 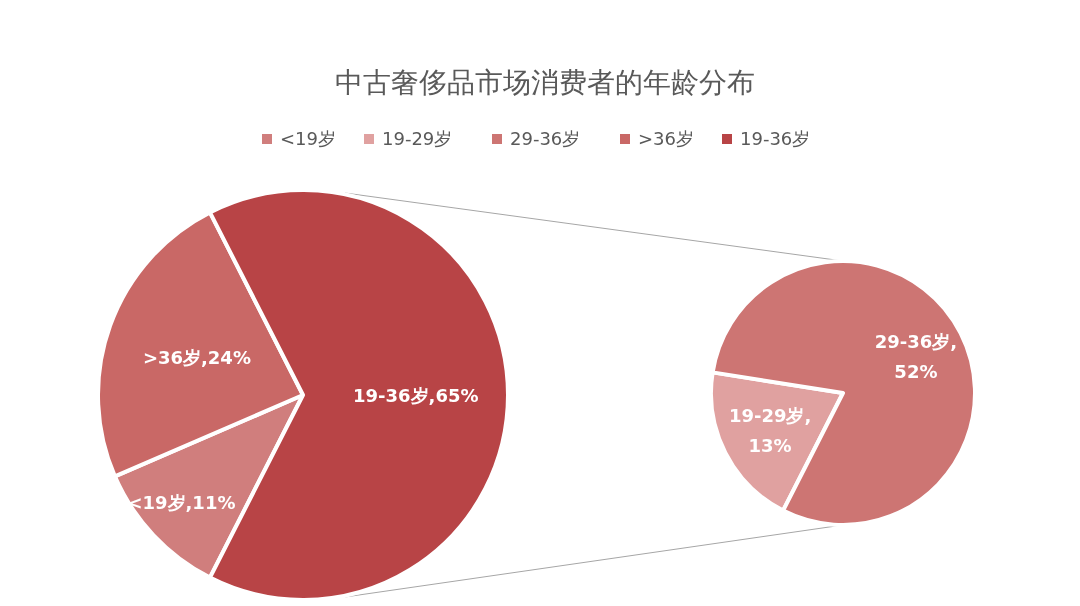 What do you see at coordinates (308, 138) in the screenshot?
I see `legend-label: <19岁` at bounding box center [308, 138].